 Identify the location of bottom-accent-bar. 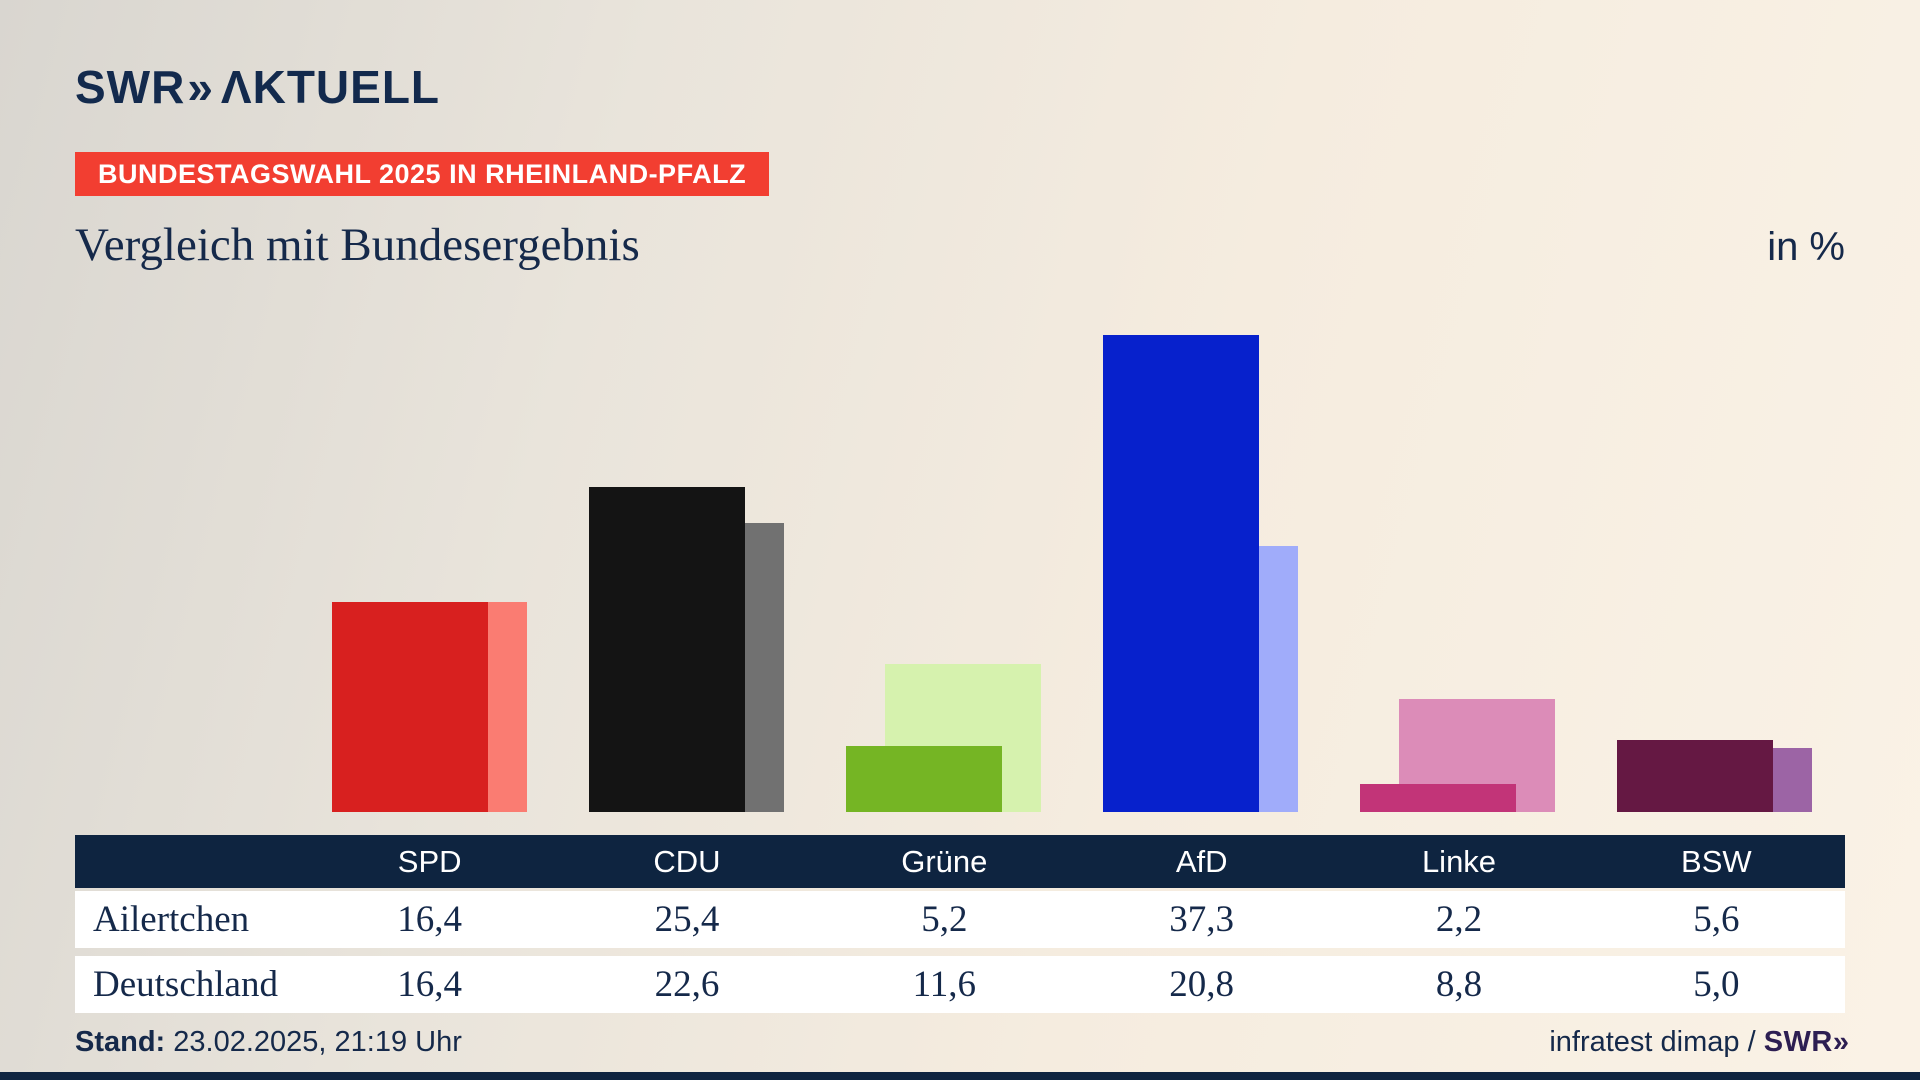
(960, 1076).